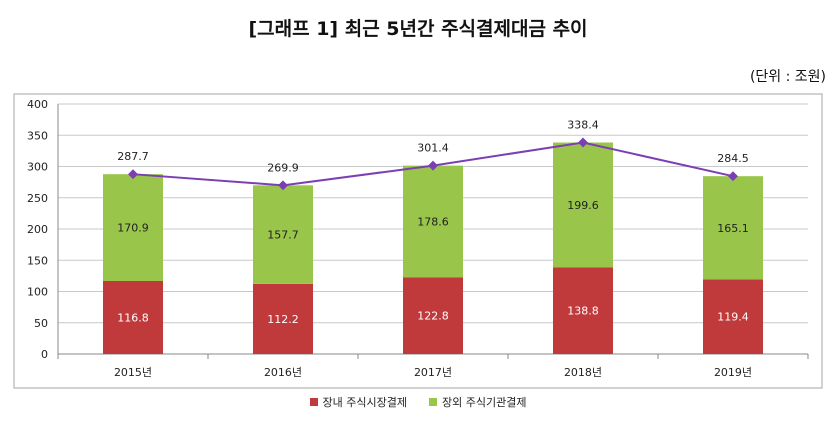 This screenshot has width=836, height=427. I want to click on y-tick-label: 0, so click(44, 354).